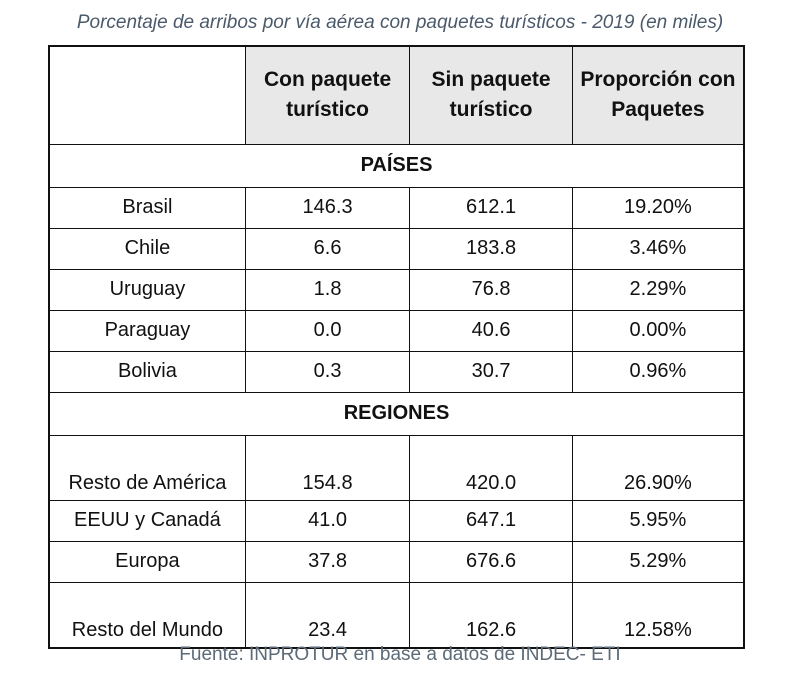  What do you see at coordinates (658, 207) in the screenshot?
I see `cell-proporcion: 19.20%` at bounding box center [658, 207].